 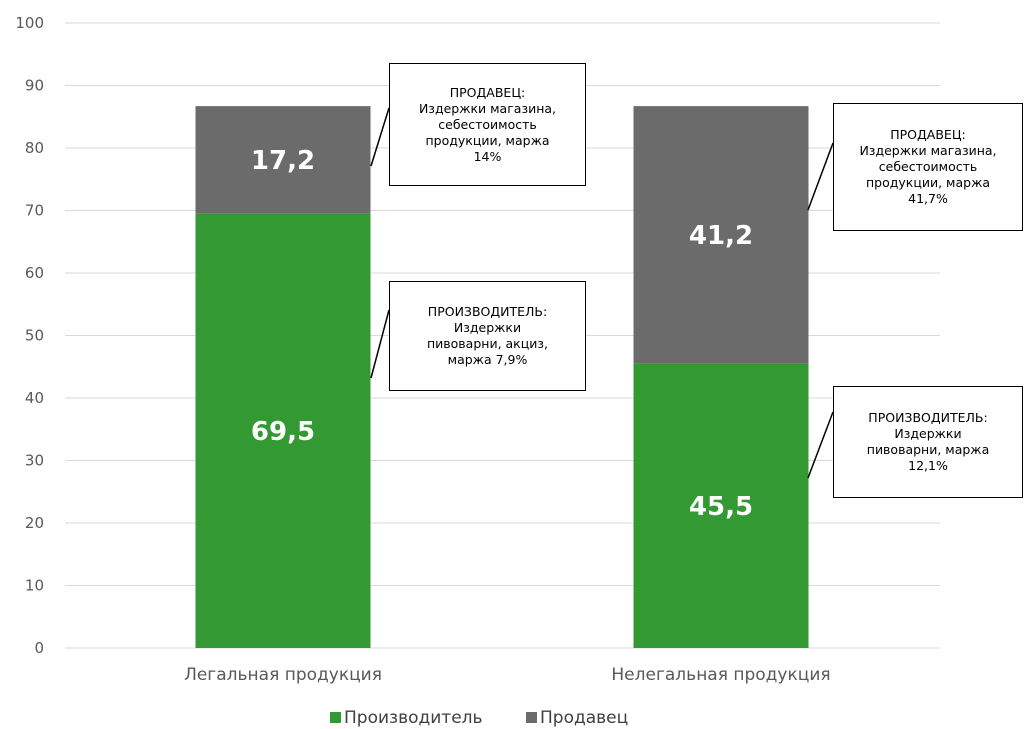 I want to click on y-tick-label: 60, so click(x=34, y=273).